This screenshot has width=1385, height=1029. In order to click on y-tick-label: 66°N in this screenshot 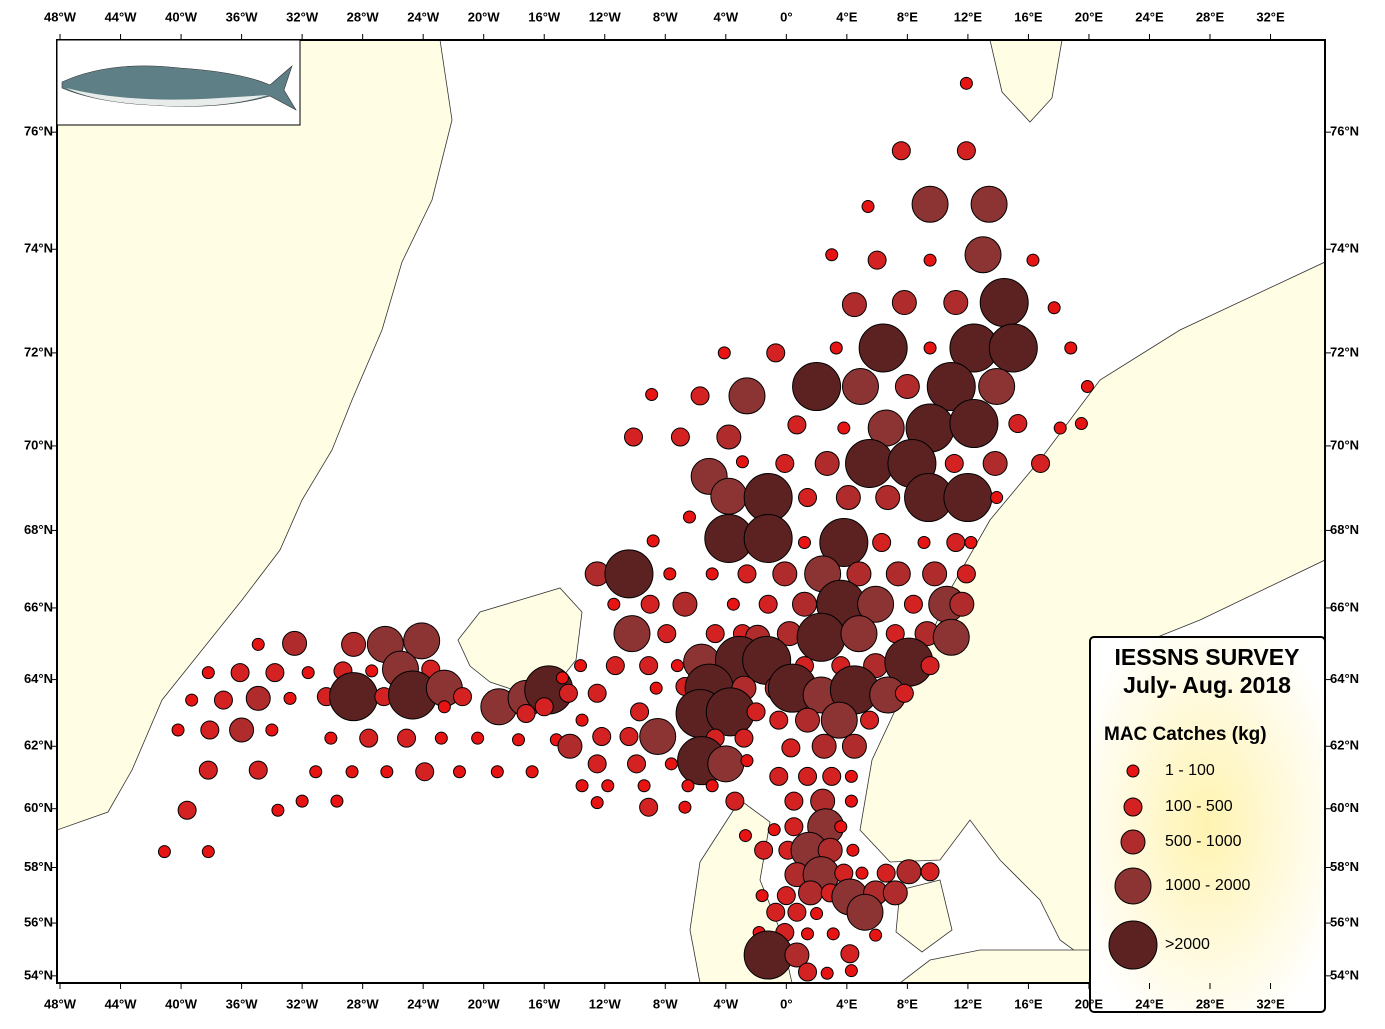, I will do `click(1344, 606)`.